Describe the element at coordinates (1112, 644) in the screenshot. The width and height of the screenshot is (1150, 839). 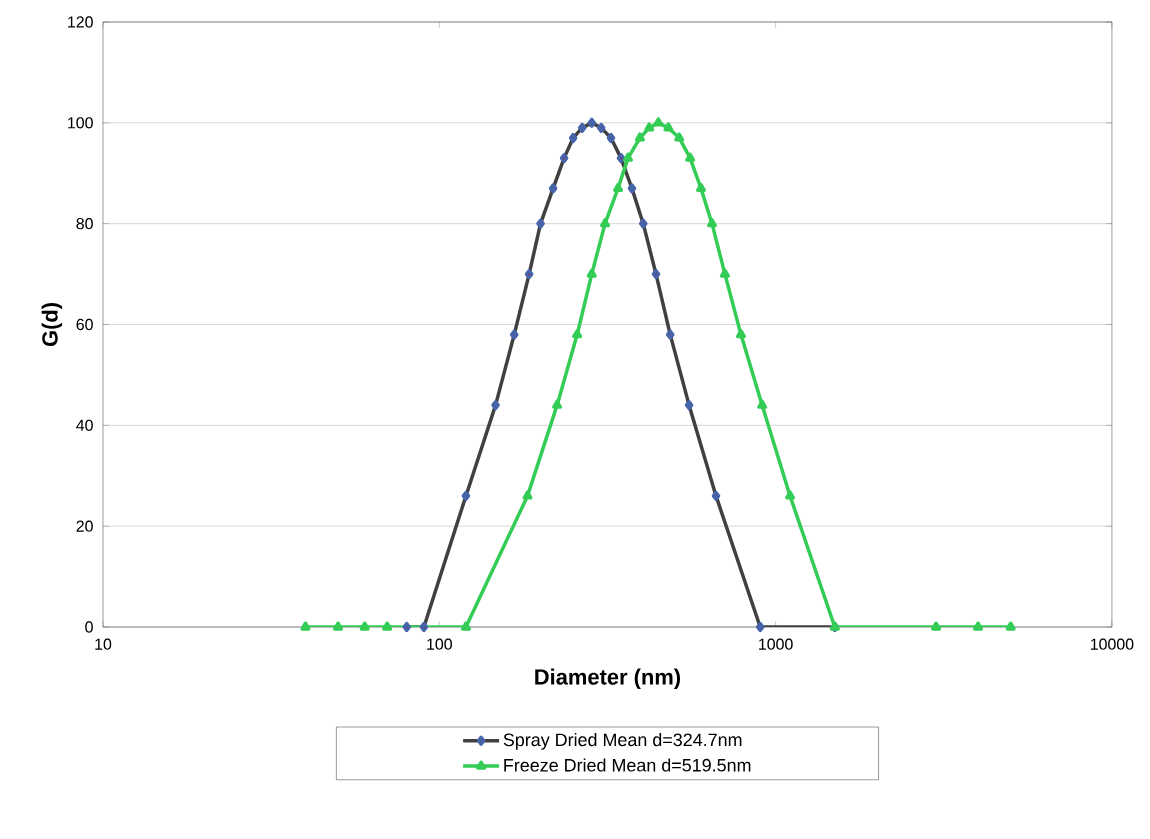
I see `x-tick-label: 10000` at that location.